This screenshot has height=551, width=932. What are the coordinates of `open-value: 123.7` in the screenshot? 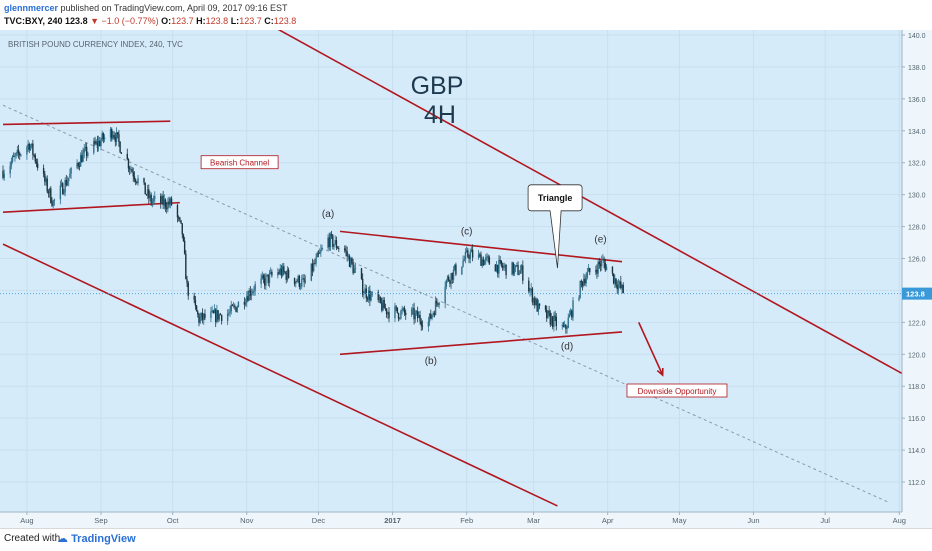 It's located at (182, 21).